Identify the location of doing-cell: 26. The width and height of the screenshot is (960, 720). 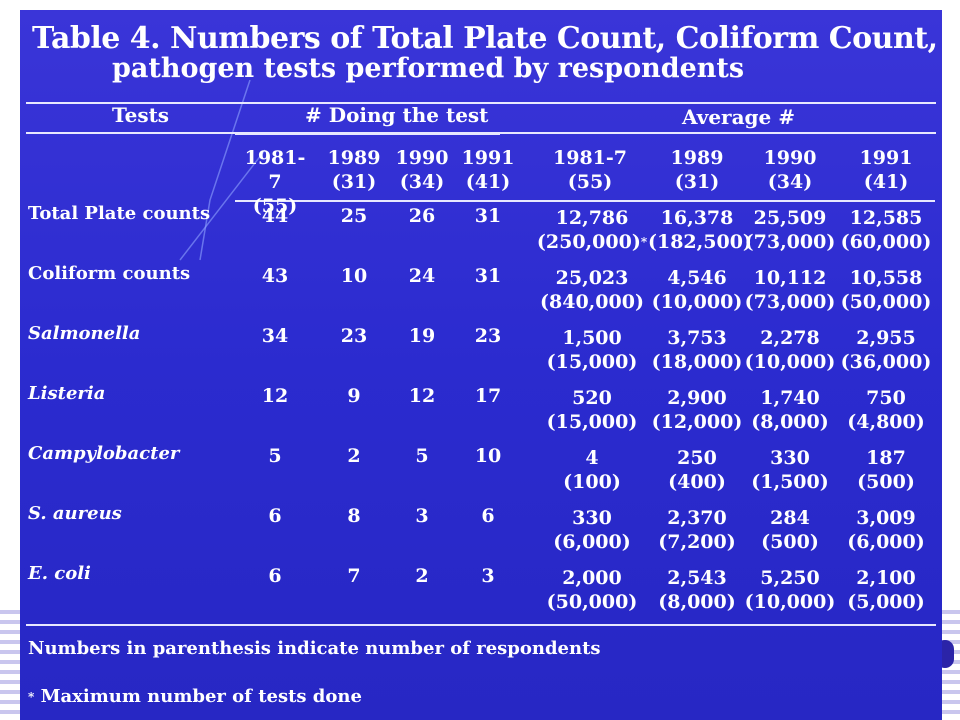
(422, 216).